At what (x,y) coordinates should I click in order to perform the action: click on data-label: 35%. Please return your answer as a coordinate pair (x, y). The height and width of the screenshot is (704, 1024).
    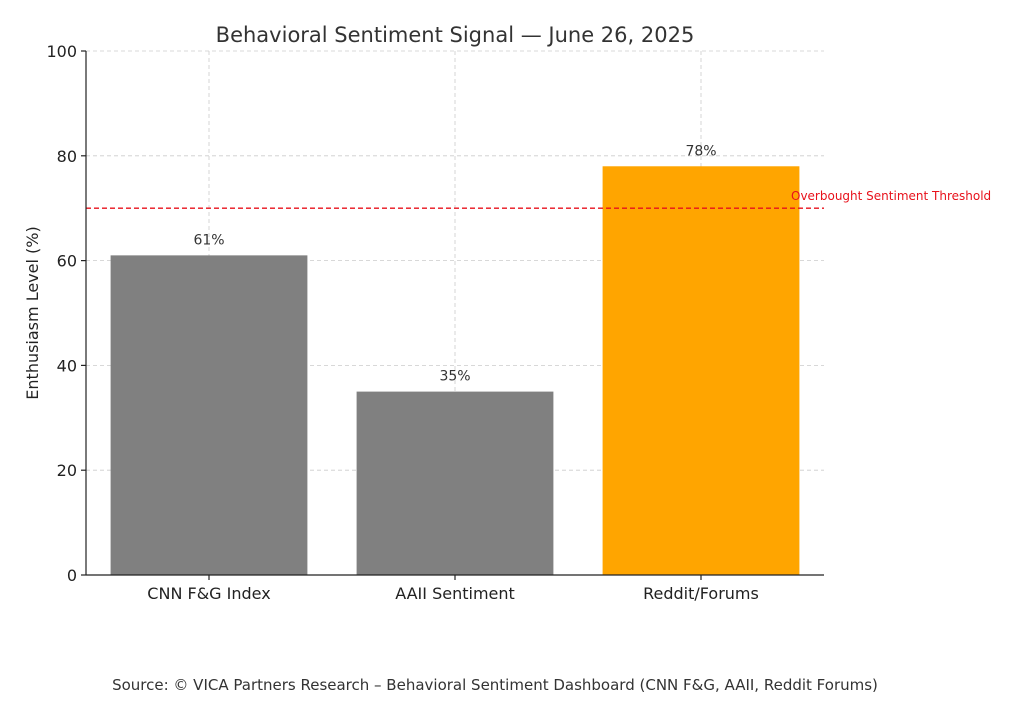
    Looking at the image, I should click on (454, 377).